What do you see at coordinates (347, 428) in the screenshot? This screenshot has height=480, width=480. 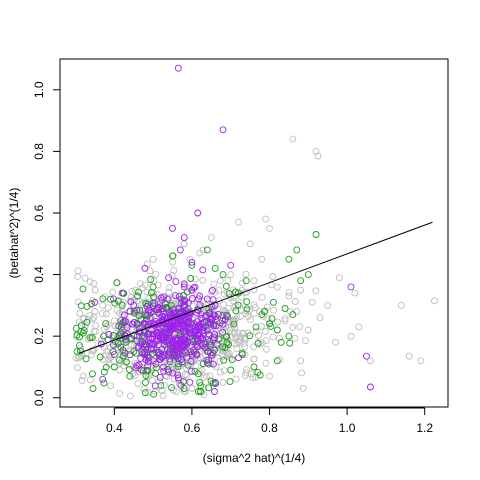 I see `x-tick-label: 1.0` at bounding box center [347, 428].